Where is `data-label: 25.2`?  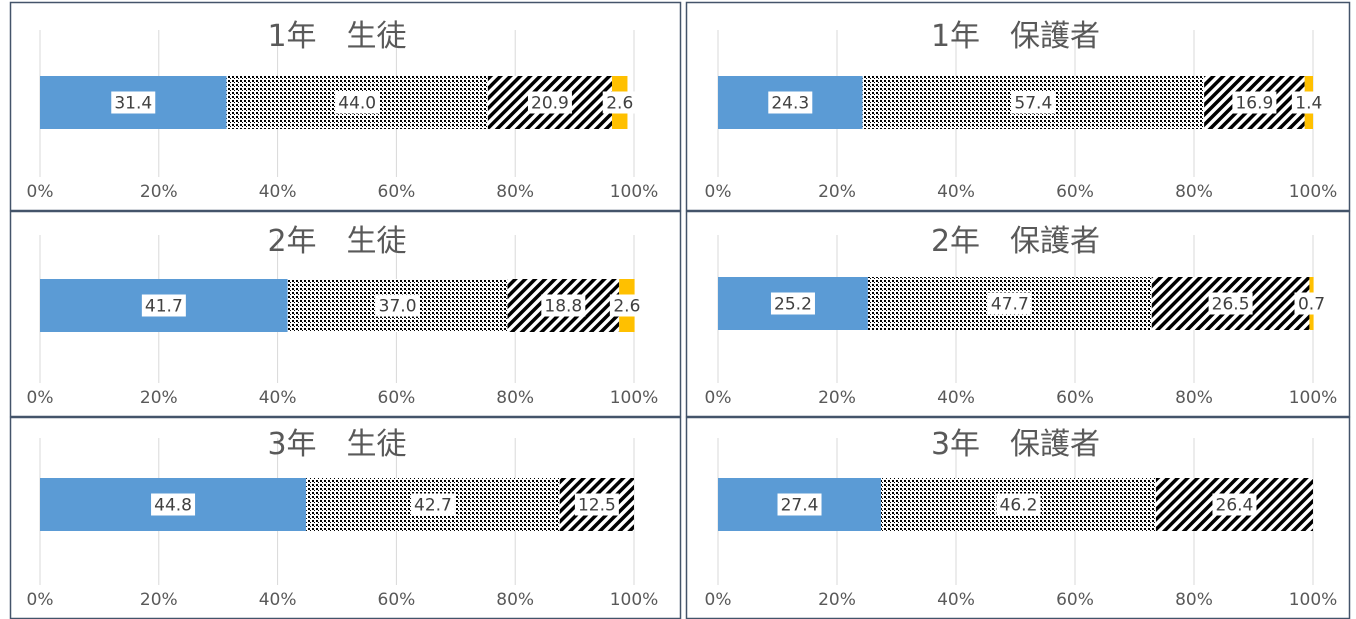
data-label: 25.2 is located at coordinates (793, 305).